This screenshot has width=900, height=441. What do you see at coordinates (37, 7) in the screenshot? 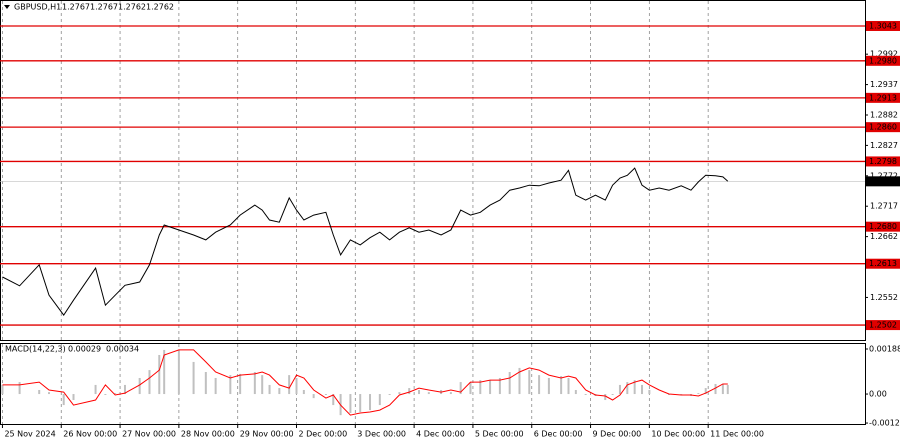
I see `symbol-label: GBPUSD,H1` at bounding box center [37, 7].